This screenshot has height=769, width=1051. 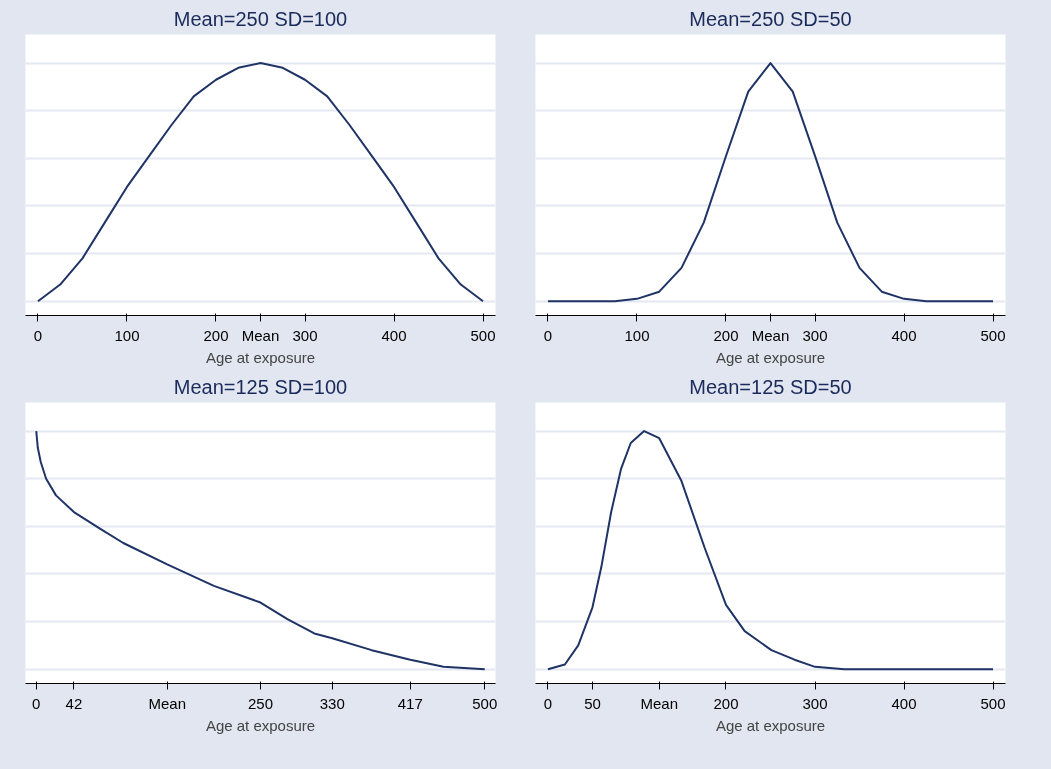 What do you see at coordinates (332, 703) in the screenshot?
I see `x-tick-label: 330` at bounding box center [332, 703].